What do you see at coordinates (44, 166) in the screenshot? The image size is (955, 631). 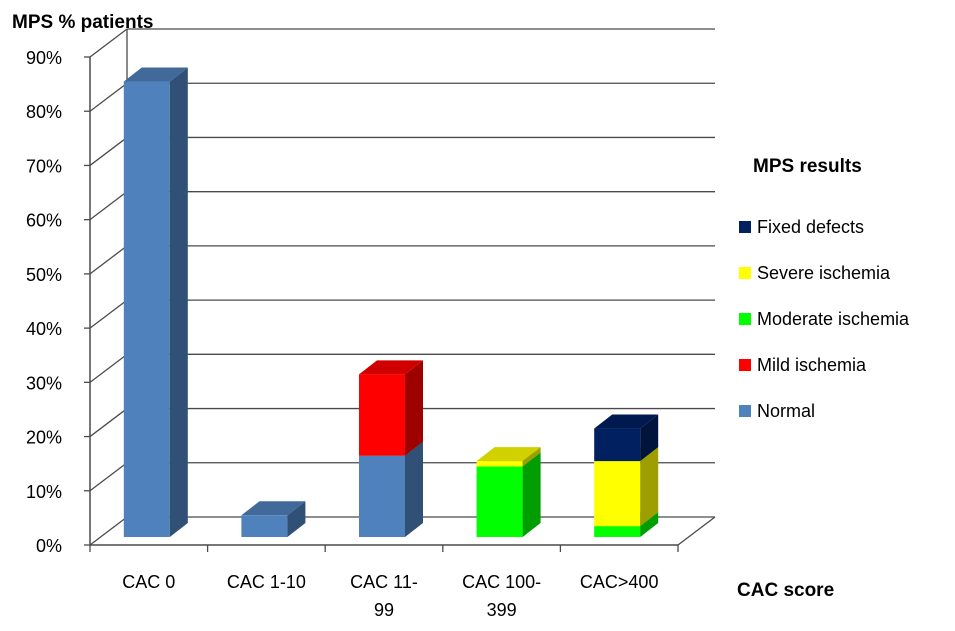 I see `y-tick-label: 70%` at bounding box center [44, 166].